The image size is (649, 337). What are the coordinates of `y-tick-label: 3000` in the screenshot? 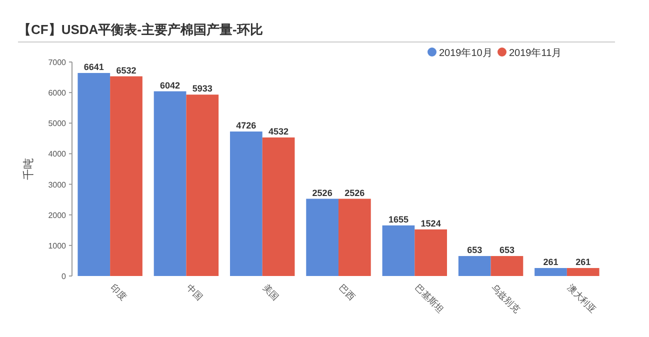 It's located at (57, 185).